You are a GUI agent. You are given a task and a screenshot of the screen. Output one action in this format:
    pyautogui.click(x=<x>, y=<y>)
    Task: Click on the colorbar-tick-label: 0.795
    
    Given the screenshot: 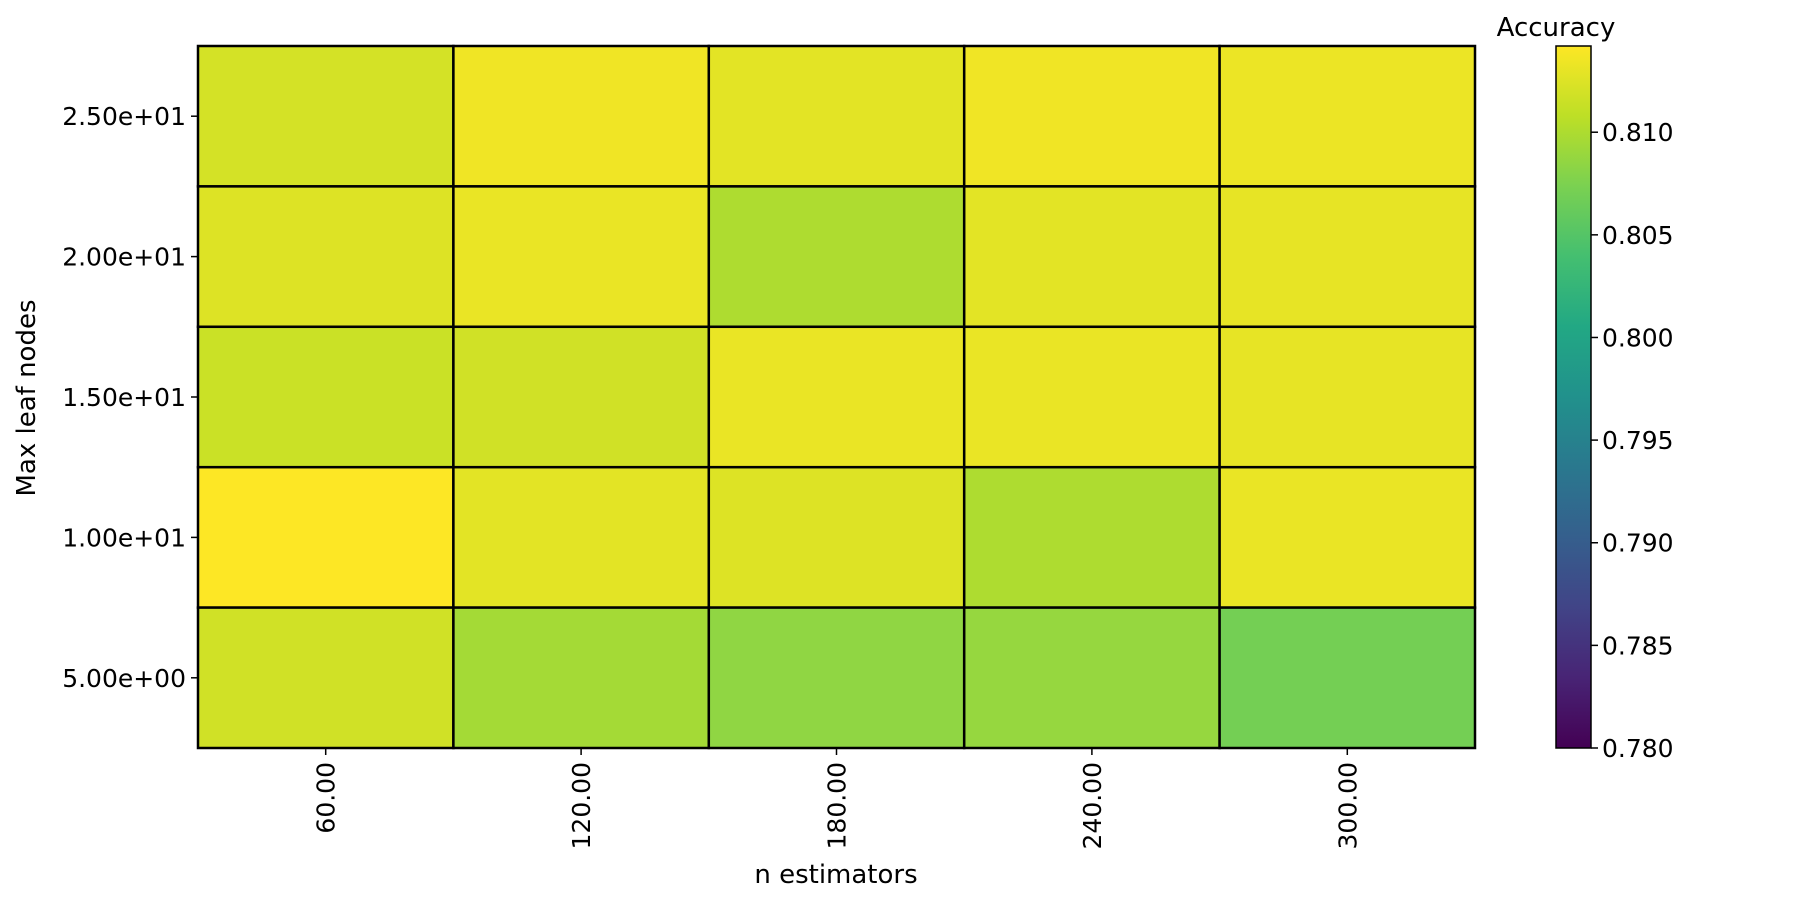 What is the action you would take?
    pyautogui.click(x=1638, y=440)
    